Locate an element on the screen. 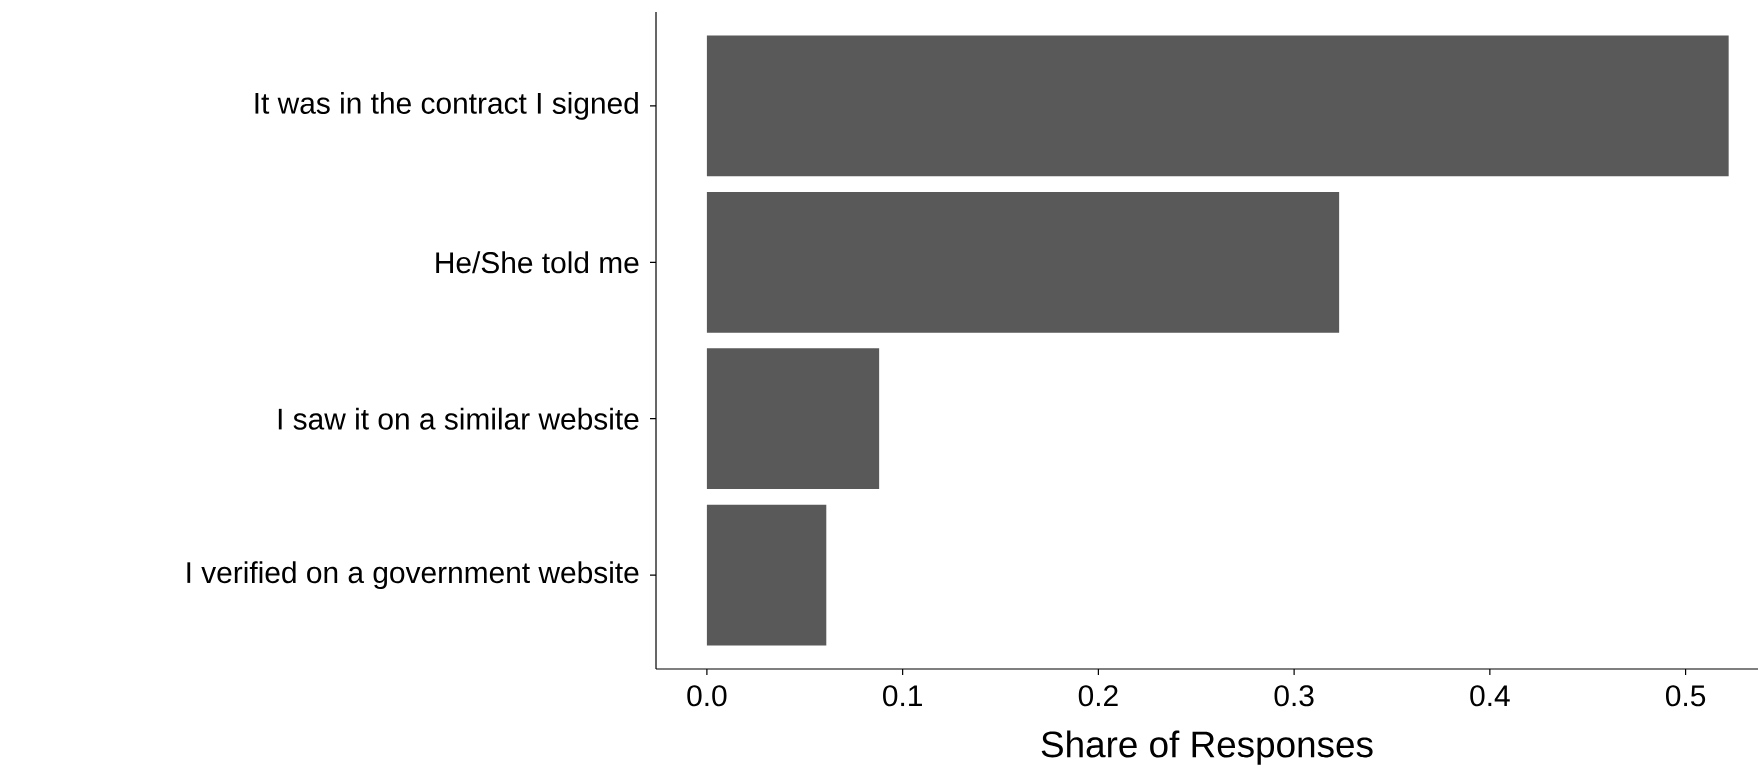 This screenshot has width=1758, height=779. x-tick-label: 0.1 is located at coordinates (902, 696).